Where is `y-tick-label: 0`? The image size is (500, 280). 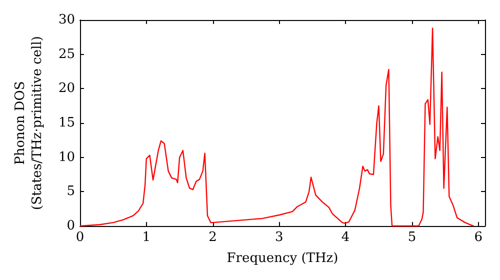 y-tick-label: 0 is located at coordinates (70, 226).